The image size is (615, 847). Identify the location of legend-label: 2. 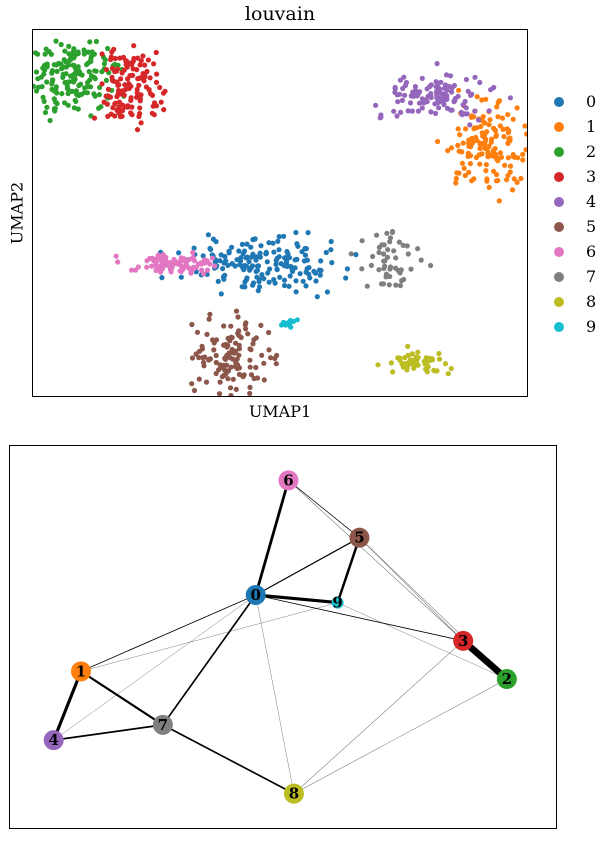
(591, 151).